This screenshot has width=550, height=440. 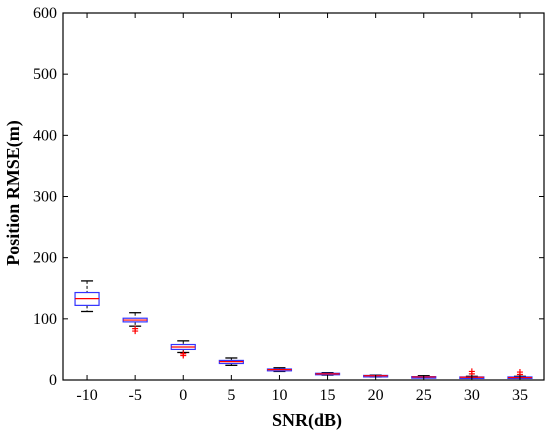 I want to click on x-tick-label: 25, so click(x=424, y=395).